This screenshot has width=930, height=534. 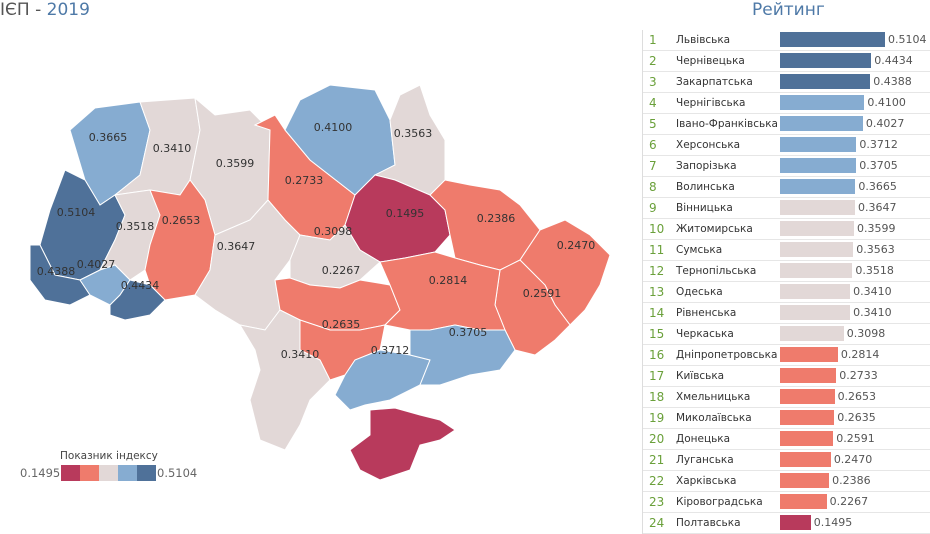 I want to click on rank-number: 24, so click(x=657, y=523).